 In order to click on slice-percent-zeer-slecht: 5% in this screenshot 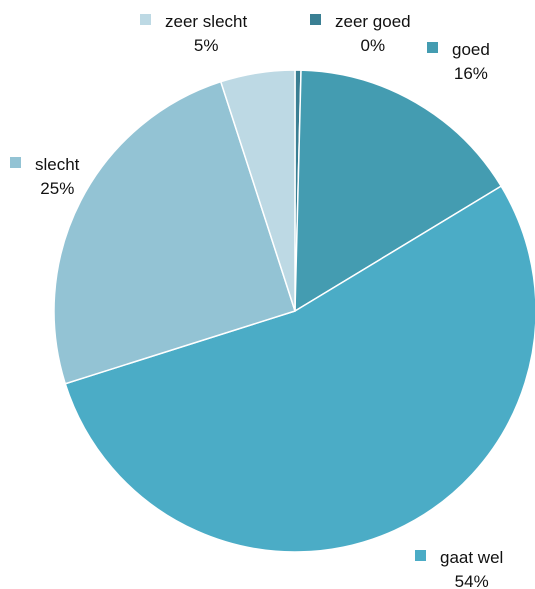, I will do `click(206, 45)`.